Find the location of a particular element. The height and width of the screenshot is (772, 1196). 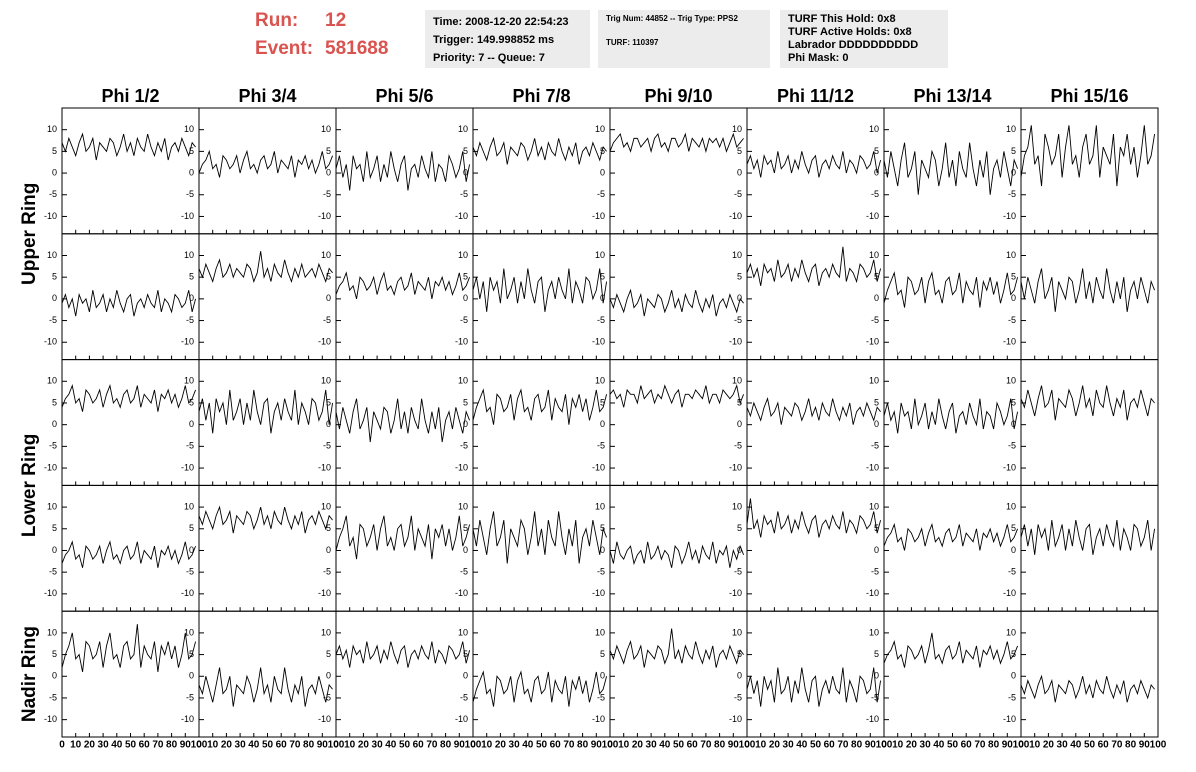

row-label: Lower Ring is located at coordinates (29, 485).